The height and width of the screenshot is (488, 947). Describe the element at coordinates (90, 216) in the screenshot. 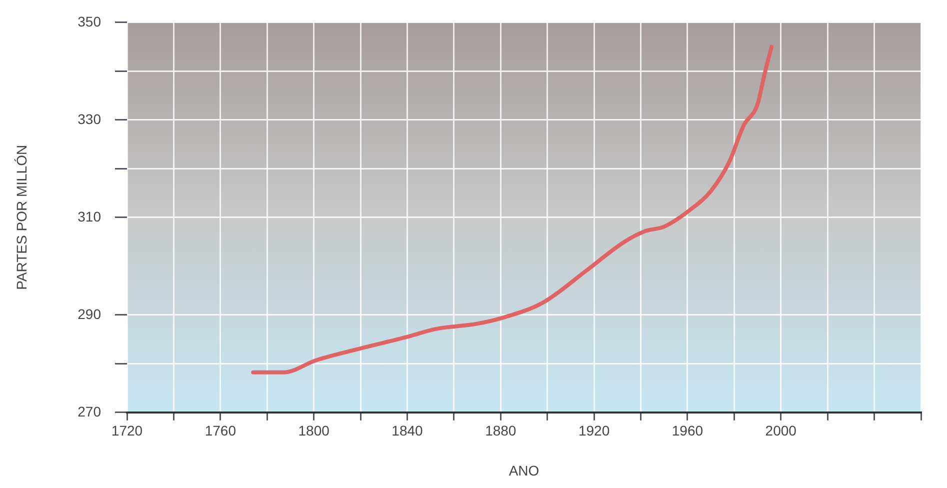

I see `y-tick-label: 310` at that location.